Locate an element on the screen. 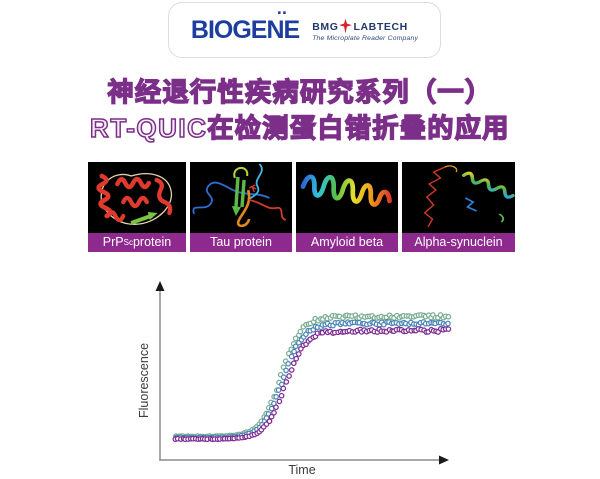 The image size is (600, 479). amyloid-structure-image is located at coordinates (347, 197).